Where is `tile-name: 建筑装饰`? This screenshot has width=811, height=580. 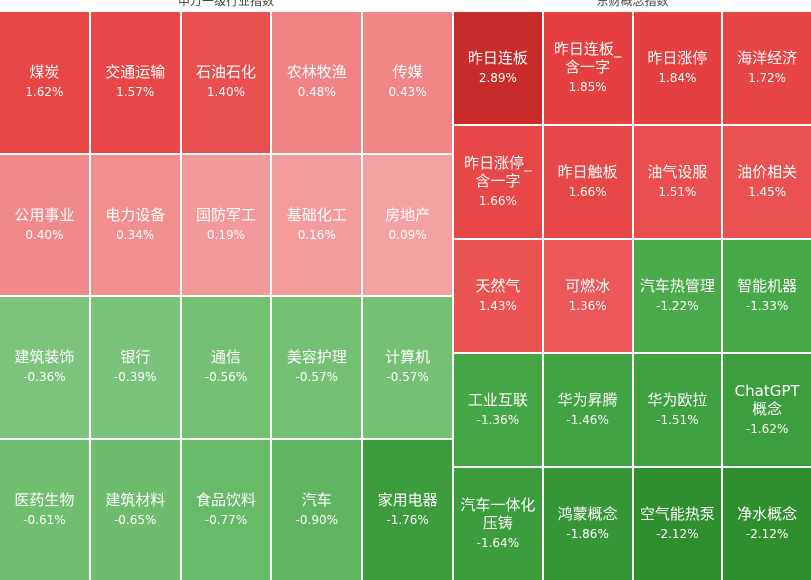 tile-name: 建筑装饰 is located at coordinates (44, 357).